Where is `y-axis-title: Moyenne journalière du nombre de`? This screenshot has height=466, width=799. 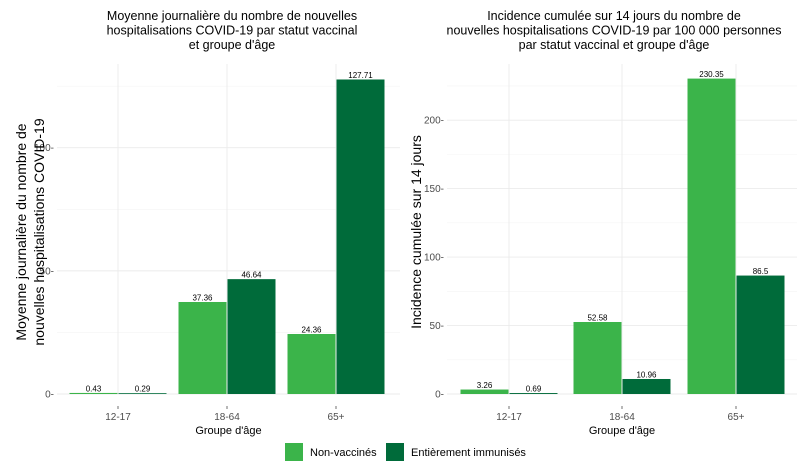
y-axis-title: Moyenne journalière du nombre de is located at coordinates (21, 231).